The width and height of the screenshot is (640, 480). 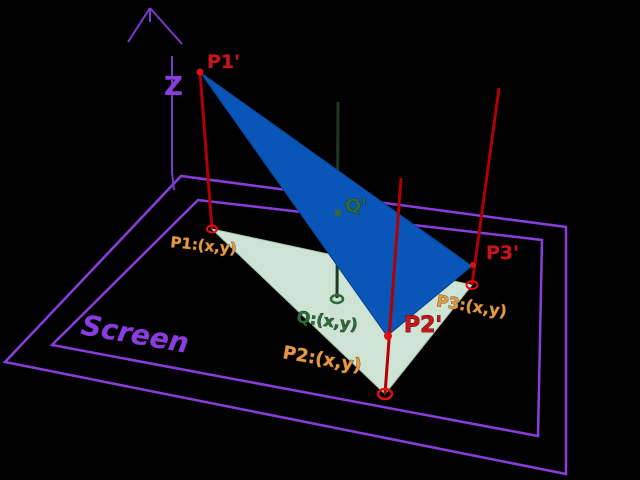 I want to click on p3-prime-label: P3', so click(x=502, y=253).